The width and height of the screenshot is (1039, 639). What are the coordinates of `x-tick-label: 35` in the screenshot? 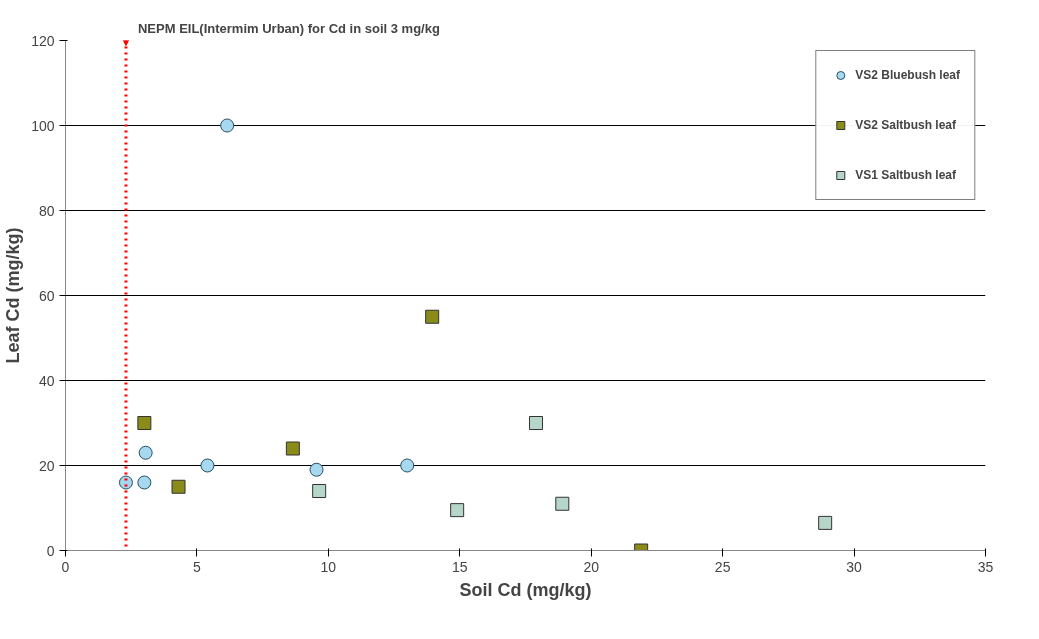 It's located at (985, 566).